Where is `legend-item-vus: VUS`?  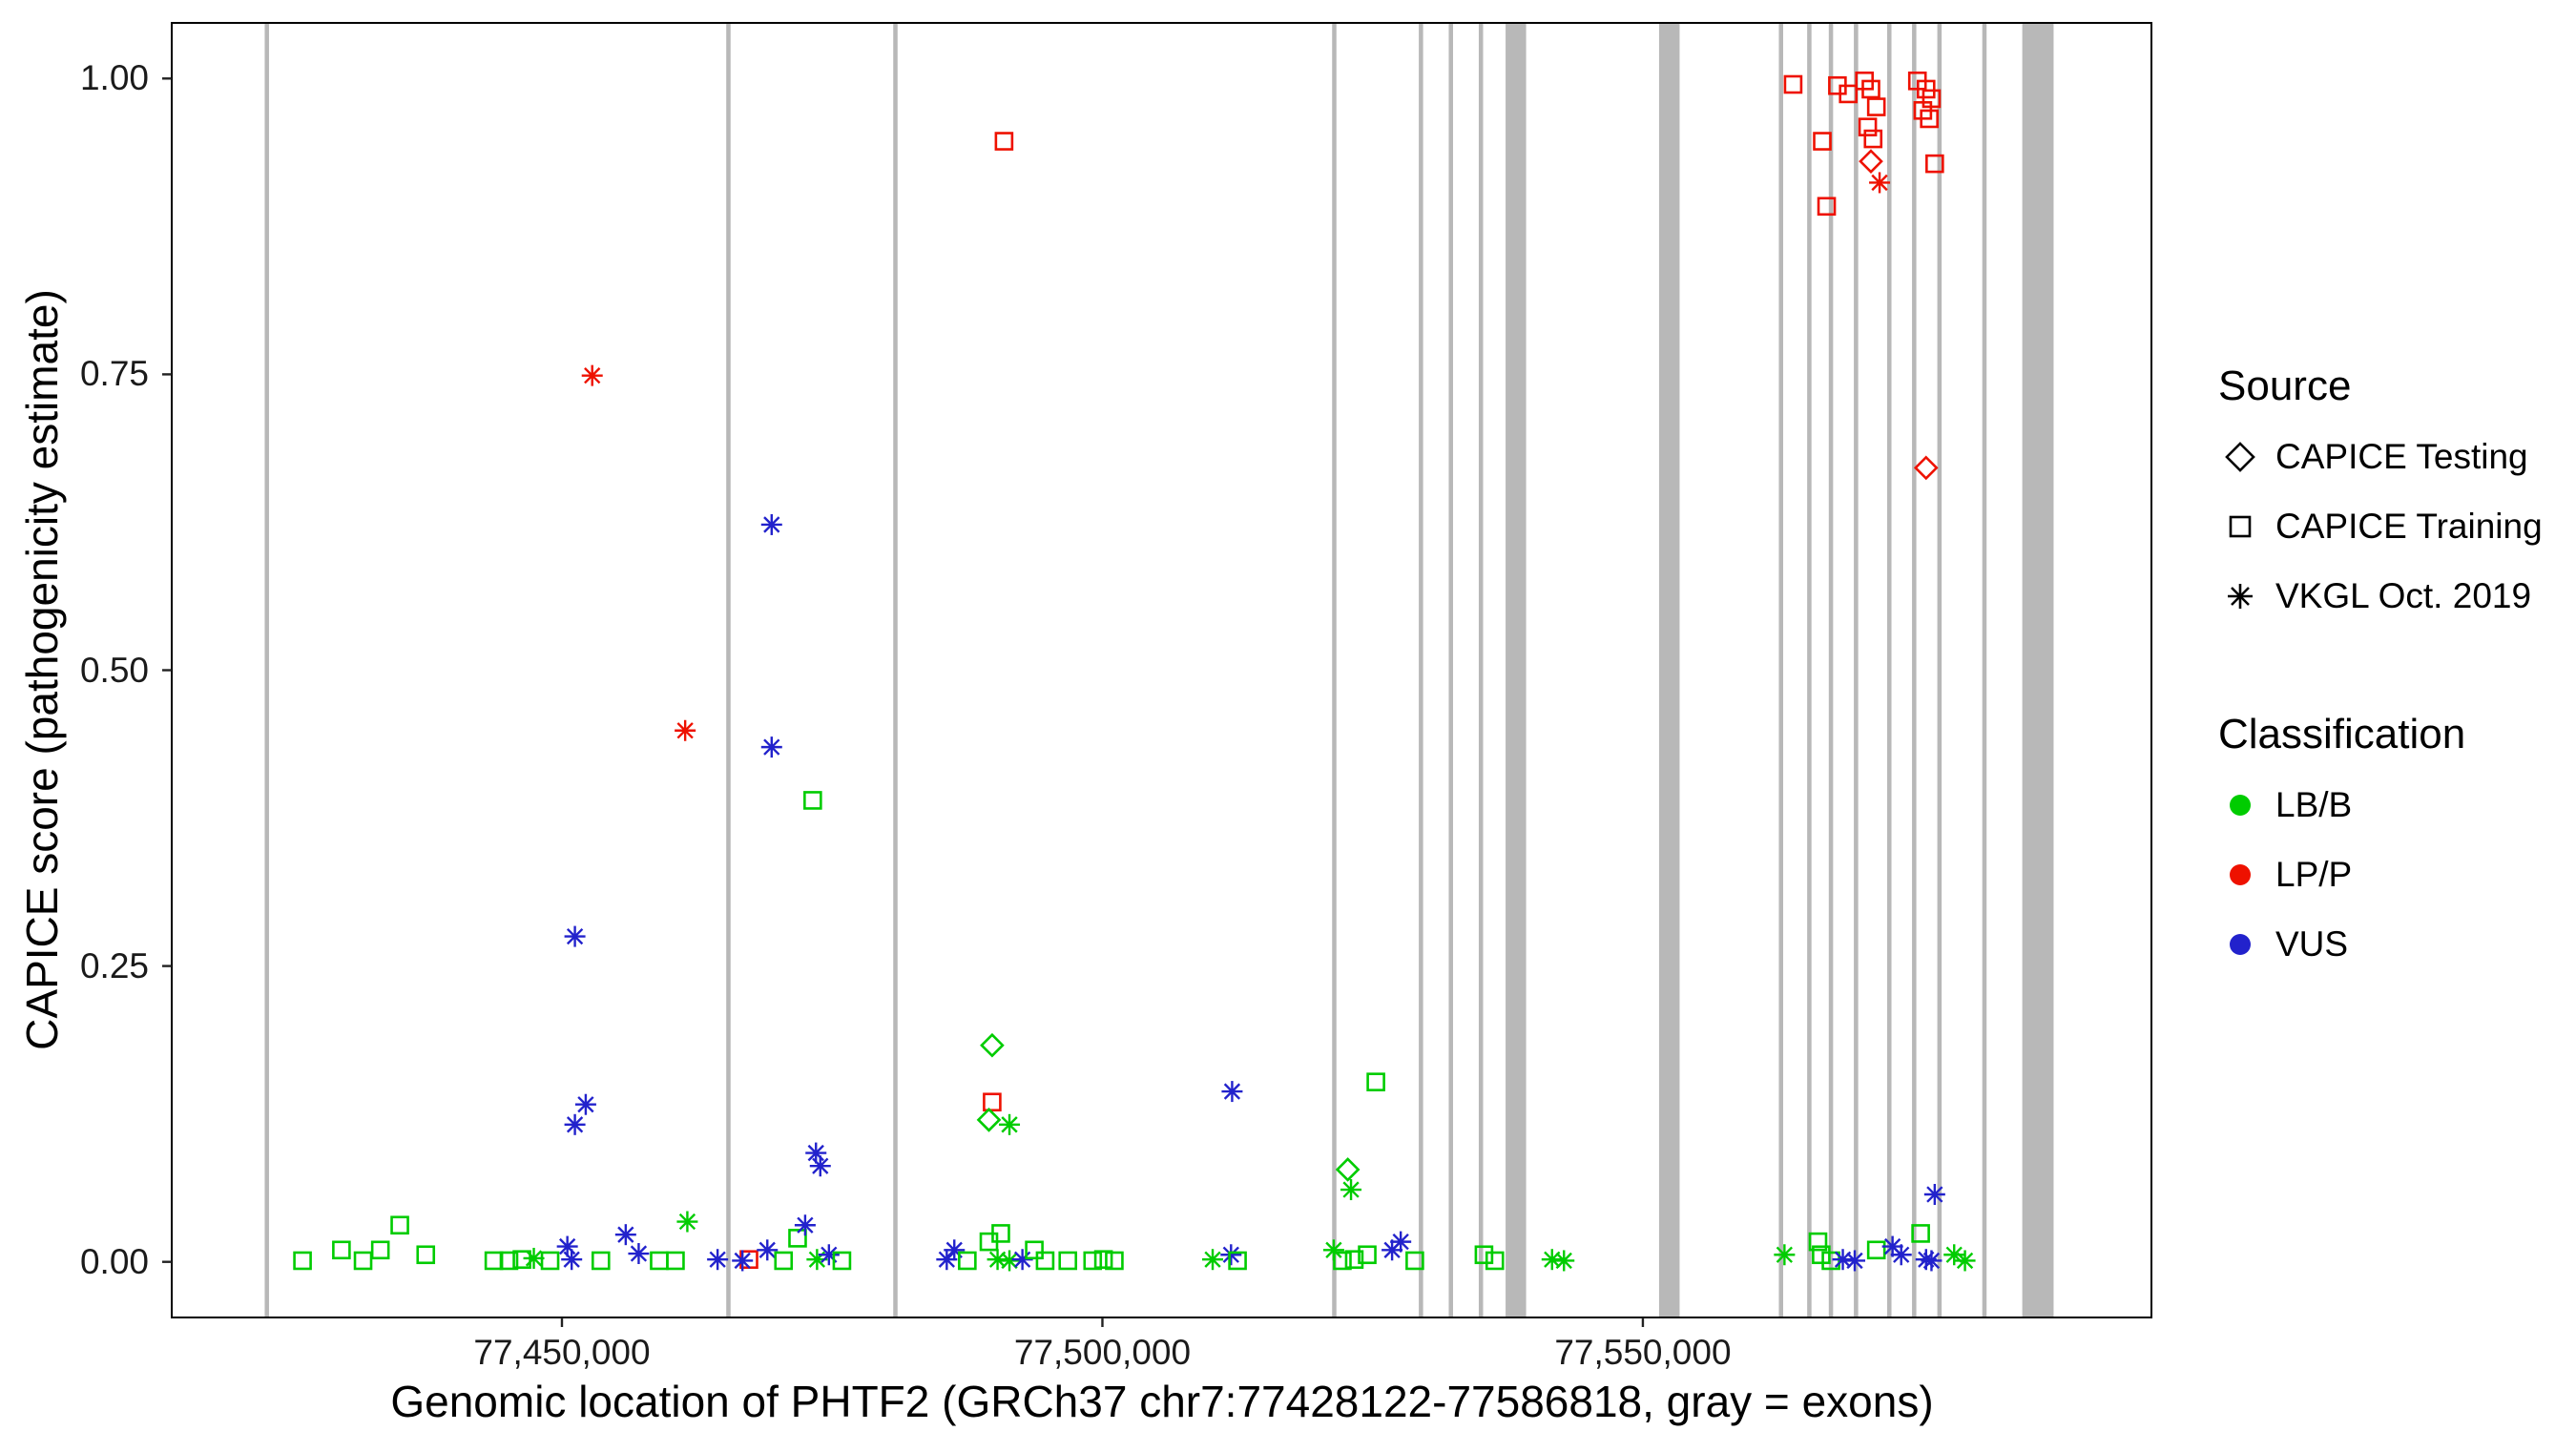
legend-item-vus: VUS is located at coordinates (2394, 944).